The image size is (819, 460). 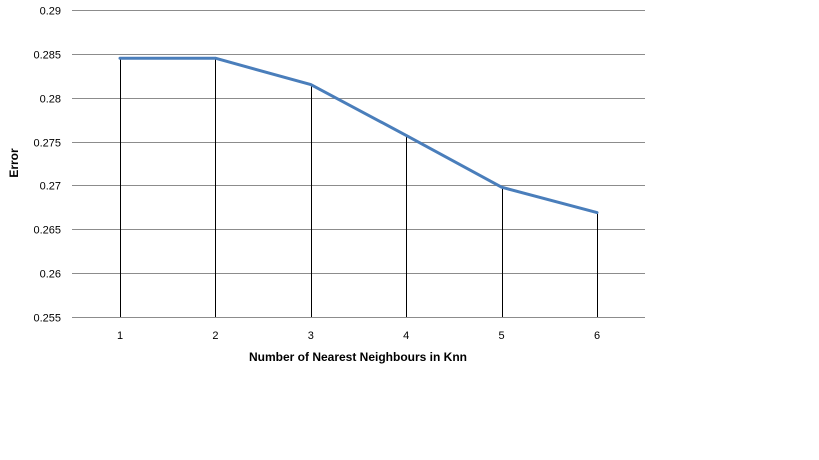 What do you see at coordinates (47, 144) in the screenshot?
I see `y-tick-label: 0.275` at bounding box center [47, 144].